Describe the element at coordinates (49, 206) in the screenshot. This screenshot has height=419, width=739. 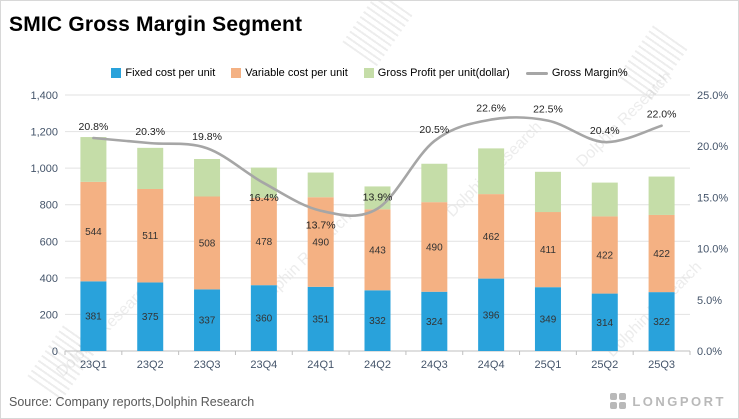
I see `left-axis-tick-label: 800` at that location.